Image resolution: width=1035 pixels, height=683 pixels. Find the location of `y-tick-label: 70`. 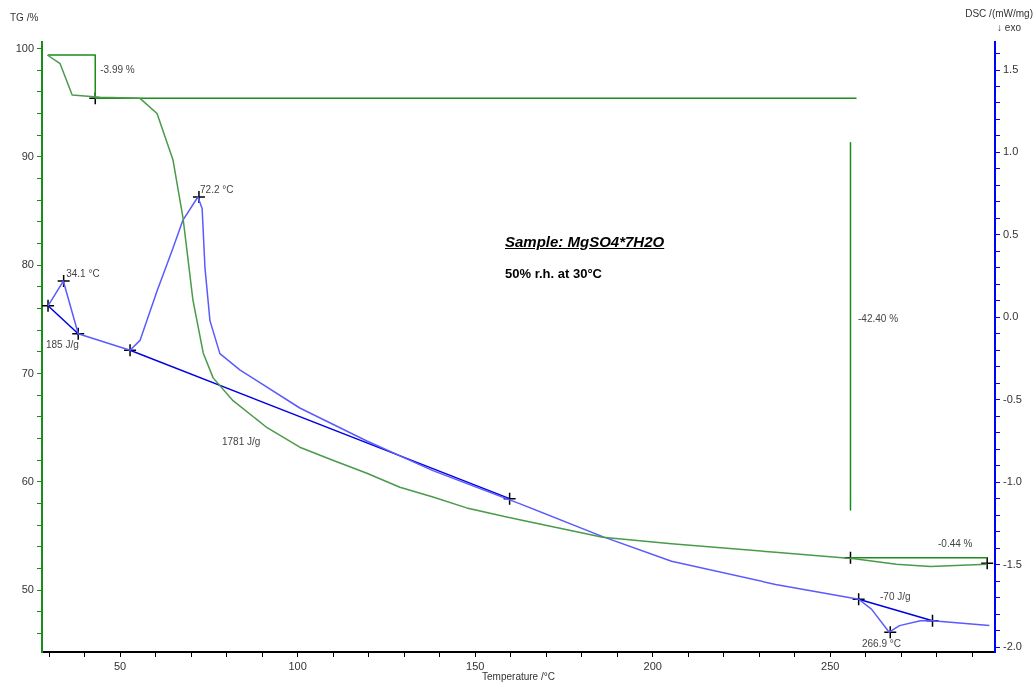

y-tick-label: 70 is located at coordinates (27, 372).